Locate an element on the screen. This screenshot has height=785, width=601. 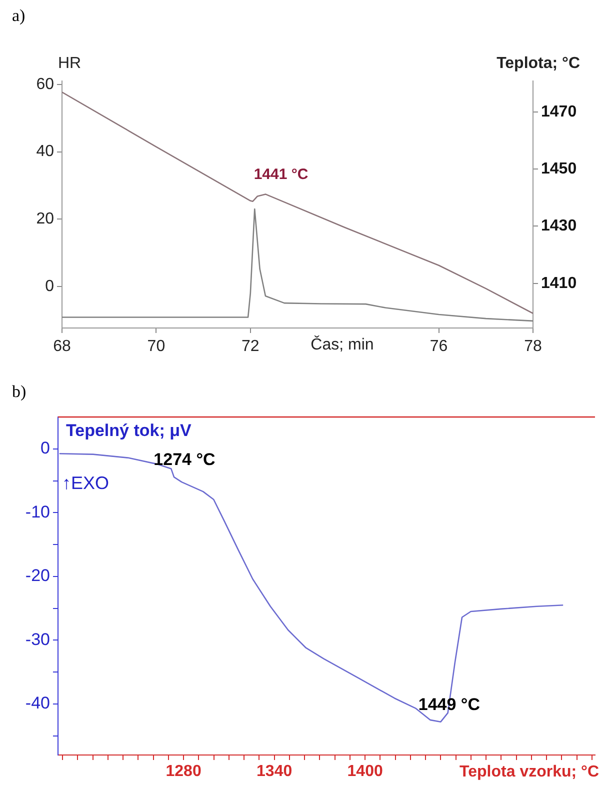
chart-title: b) is located at coordinates (19, 392).